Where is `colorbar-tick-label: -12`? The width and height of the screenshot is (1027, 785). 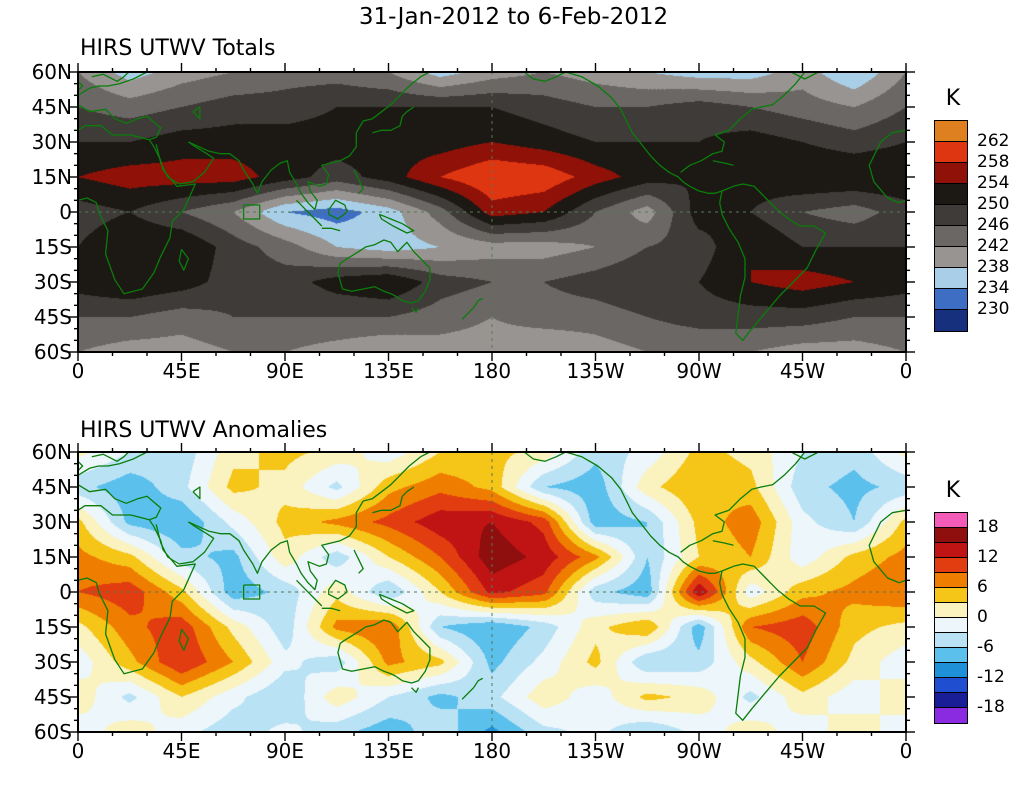
colorbar-tick-label: -12 is located at coordinates (991, 677).